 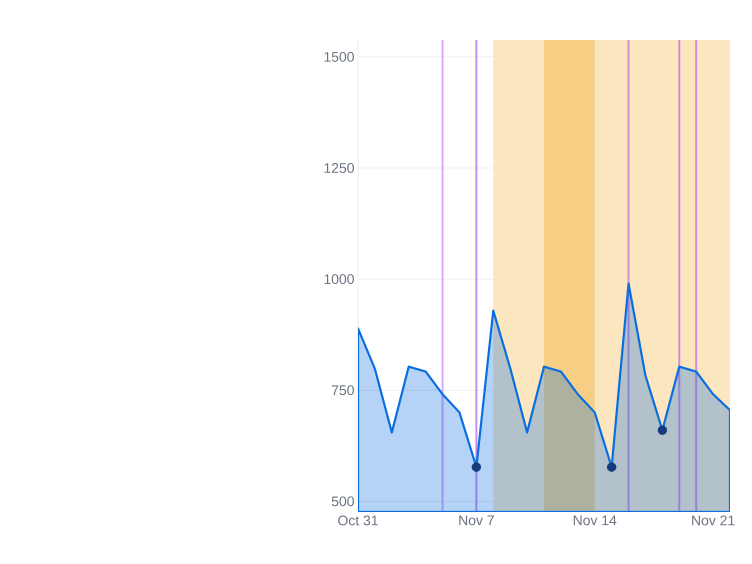 I want to click on y-tick-label: 750, so click(x=343, y=390).